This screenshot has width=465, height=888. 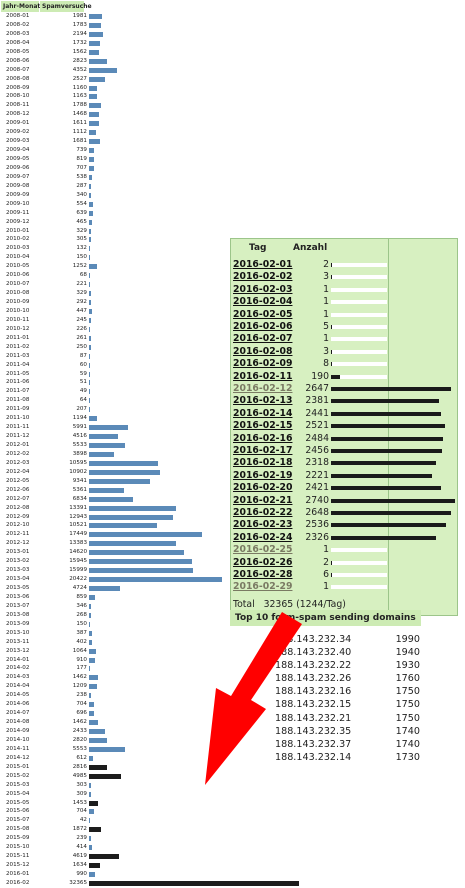 I want to click on red-arrow-shape, so click(x=253, y=698).